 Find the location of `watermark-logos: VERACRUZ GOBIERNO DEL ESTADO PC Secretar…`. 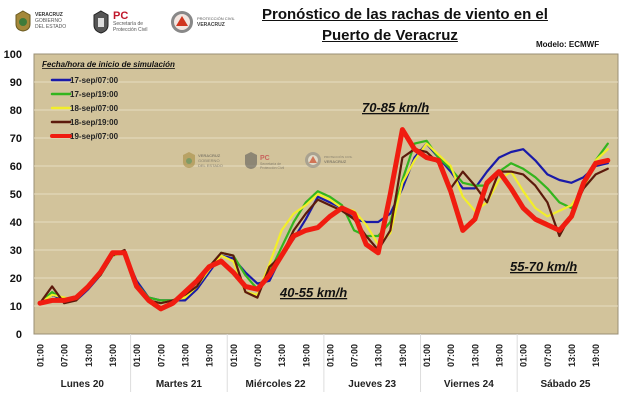

watermark-logos: VERACRUZ GOBIERNO DEL ESTADO PC Secretar… is located at coordinates (268, 161).